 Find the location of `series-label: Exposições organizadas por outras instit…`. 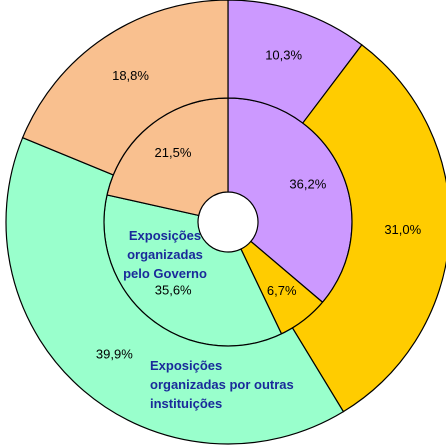

series-label: Exposições organizadas por outras instit… is located at coordinates (222, 384).